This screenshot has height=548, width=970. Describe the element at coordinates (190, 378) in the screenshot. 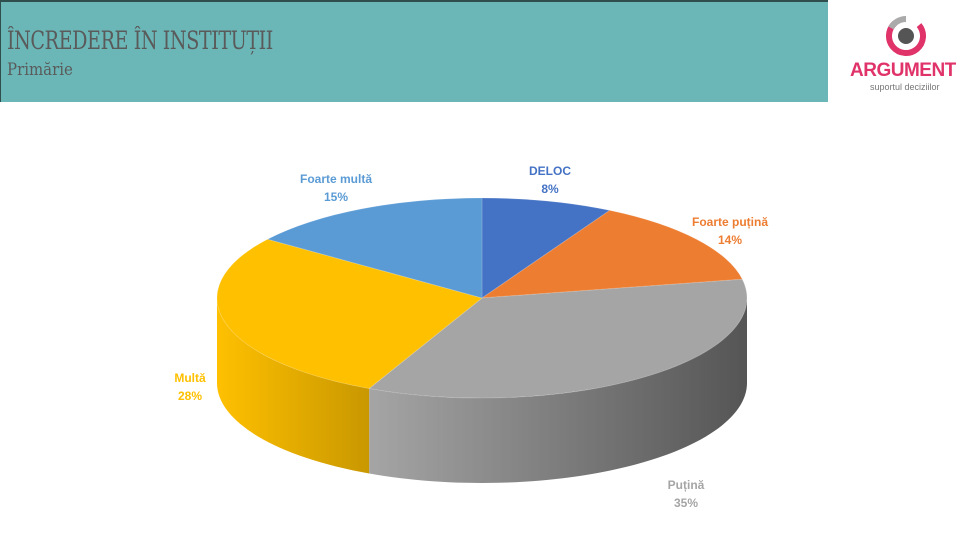

I see `label-multa-name: Multă` at that location.